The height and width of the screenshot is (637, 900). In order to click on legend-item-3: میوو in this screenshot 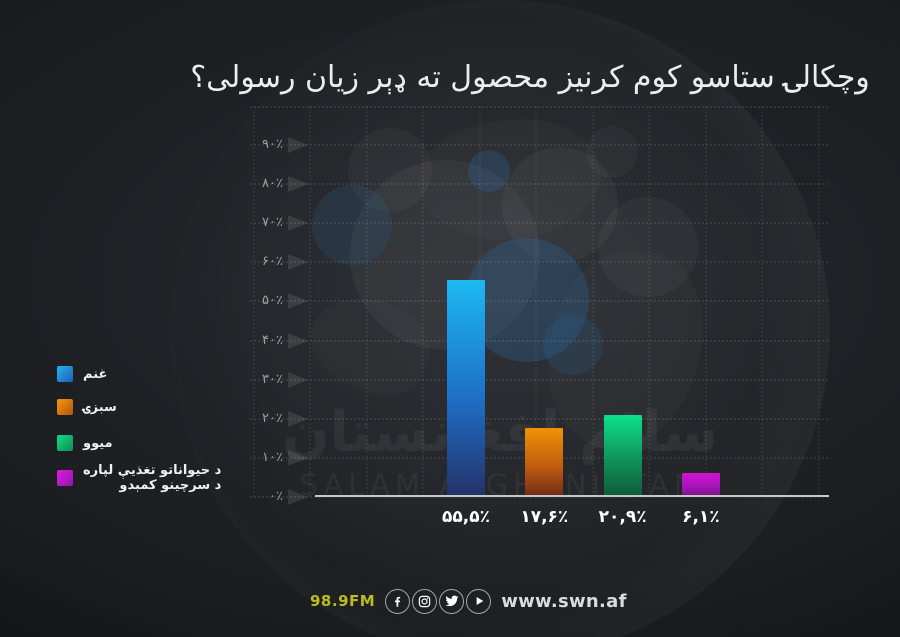, I will do `click(85, 443)`.